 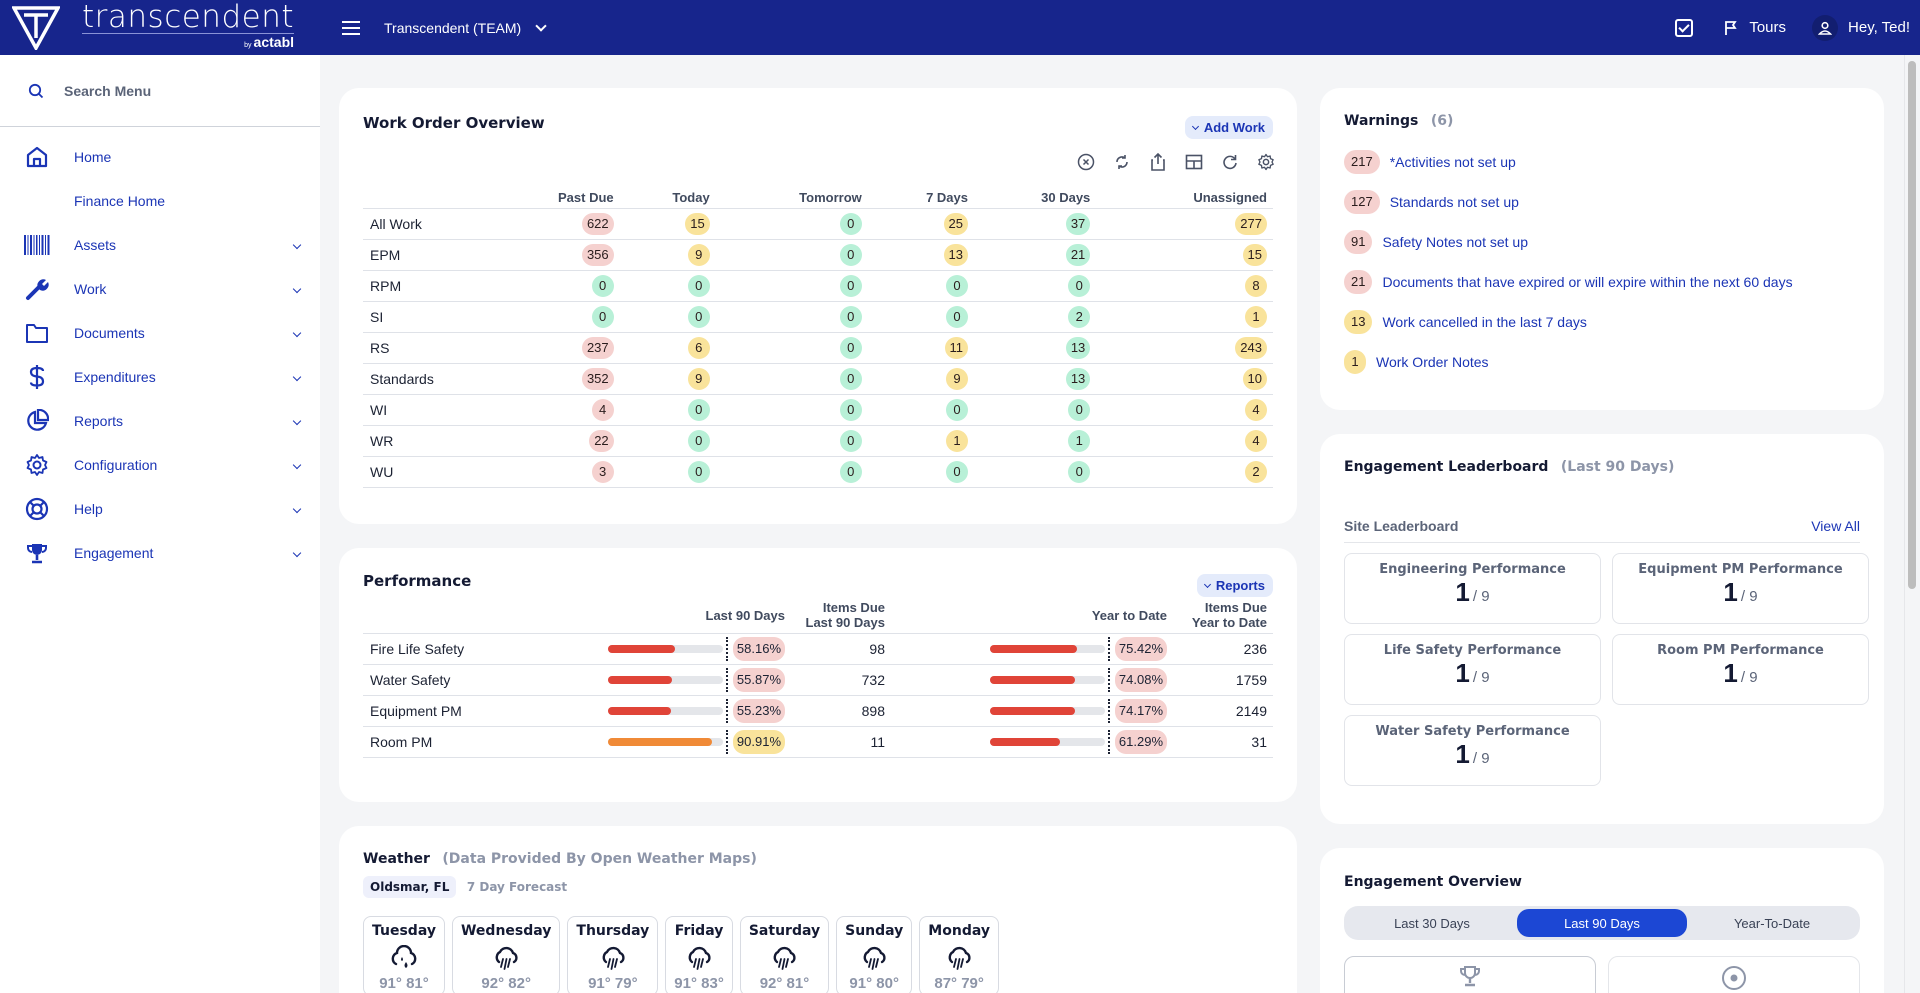 What do you see at coordinates (1484, 322) in the screenshot?
I see `warning-link: Work cancelled in the last 7 days` at bounding box center [1484, 322].